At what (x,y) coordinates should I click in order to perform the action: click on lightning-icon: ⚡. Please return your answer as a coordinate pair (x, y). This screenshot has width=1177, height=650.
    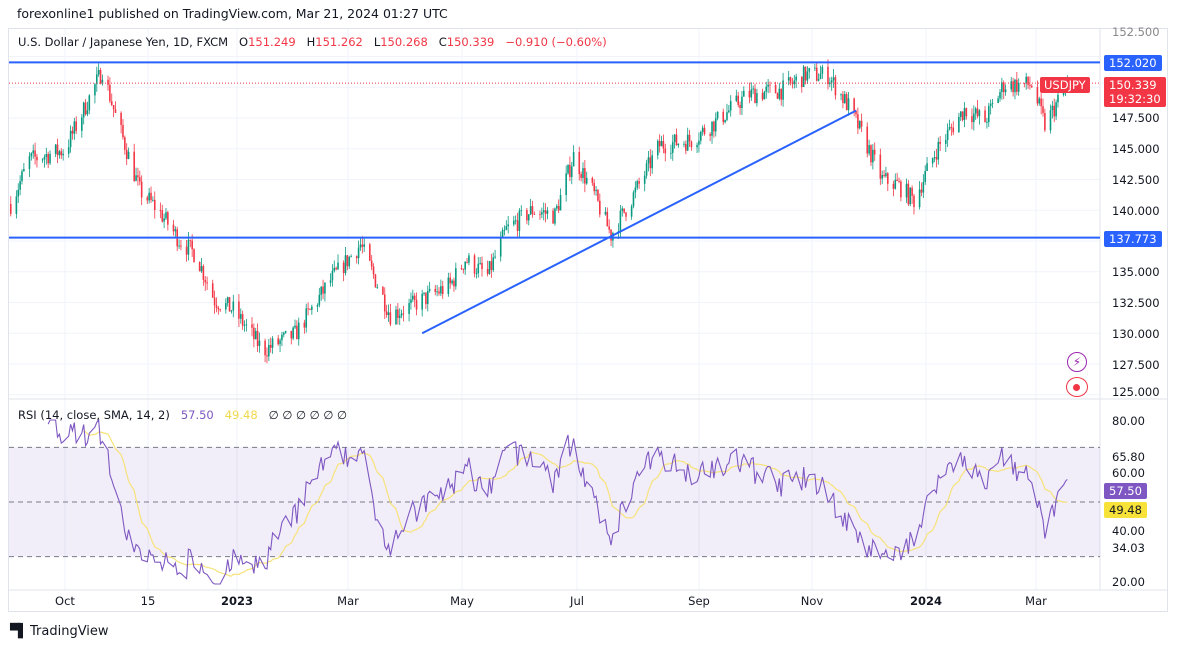
    Looking at the image, I should click on (1077, 362).